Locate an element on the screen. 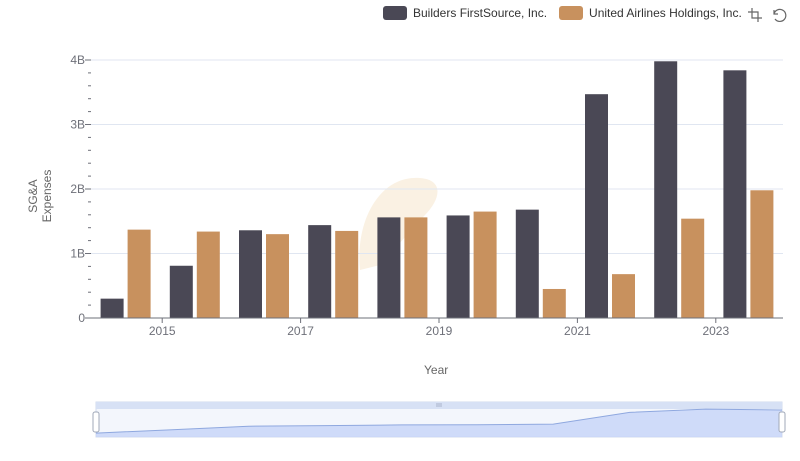 Image resolution: width=800 pixels, height=461 pixels. x-axis-title: Year is located at coordinates (436, 370).